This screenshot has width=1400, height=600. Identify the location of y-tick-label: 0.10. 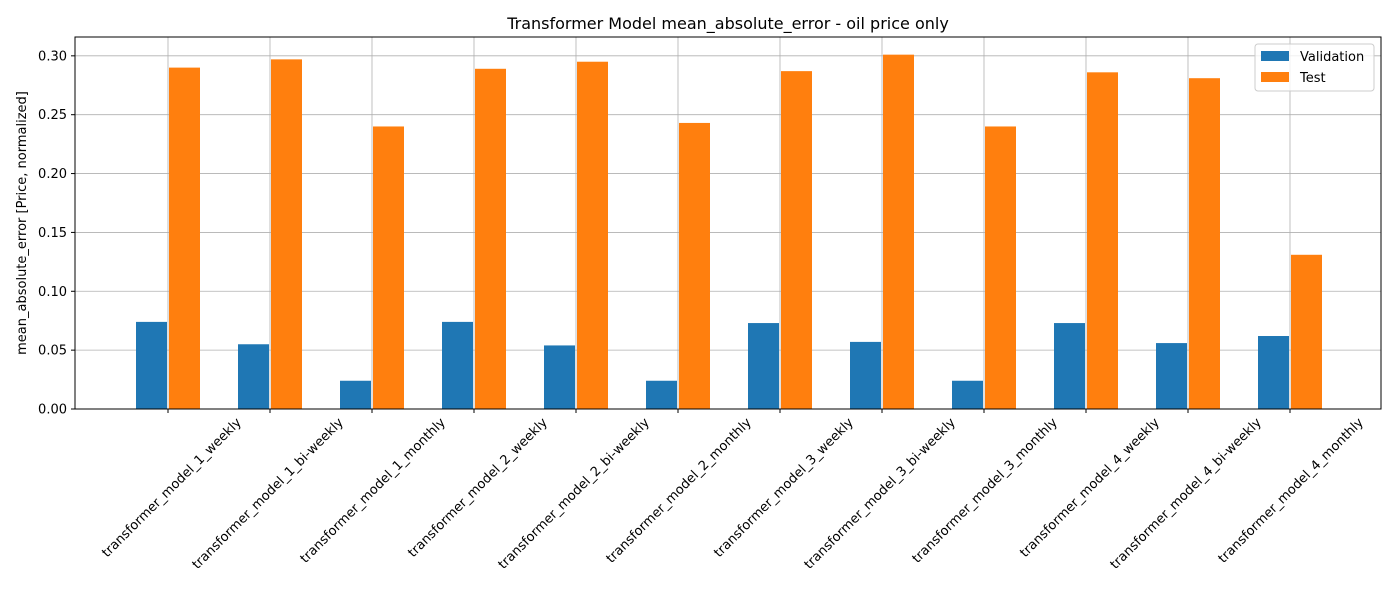
(52, 292).